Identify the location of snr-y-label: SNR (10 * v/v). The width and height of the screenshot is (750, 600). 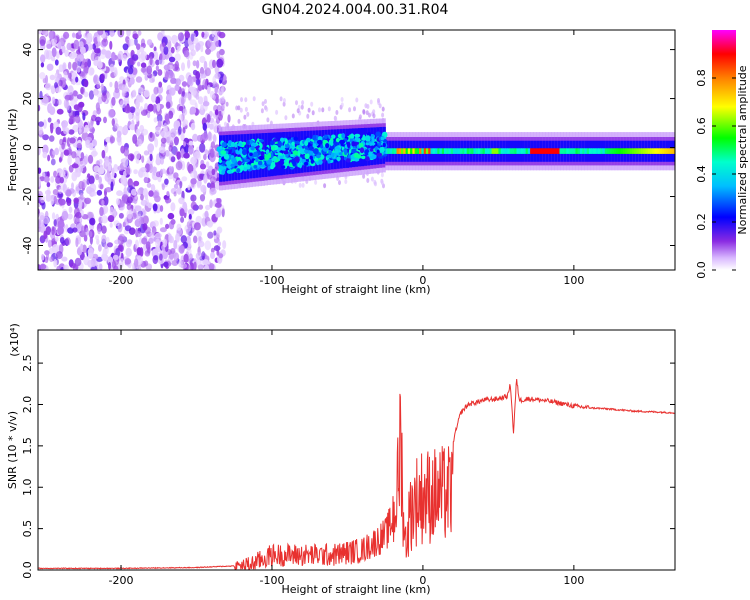
(12, 450).